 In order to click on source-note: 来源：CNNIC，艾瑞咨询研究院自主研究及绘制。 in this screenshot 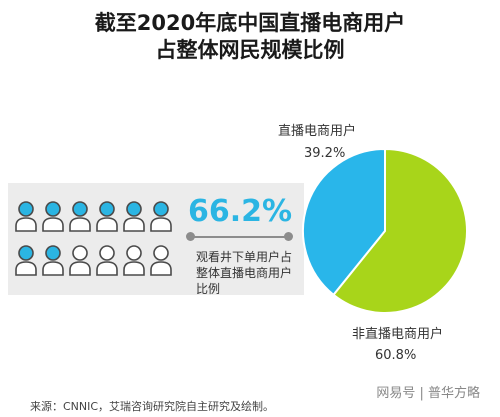, I will do `click(152, 406)`.